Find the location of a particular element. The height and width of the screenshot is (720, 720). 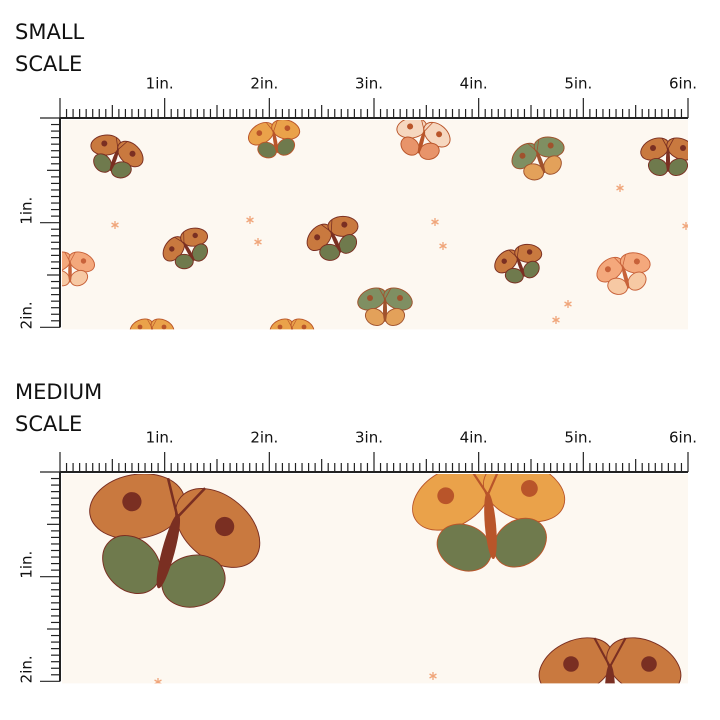

section-title: MEDIUM is located at coordinates (58, 392).